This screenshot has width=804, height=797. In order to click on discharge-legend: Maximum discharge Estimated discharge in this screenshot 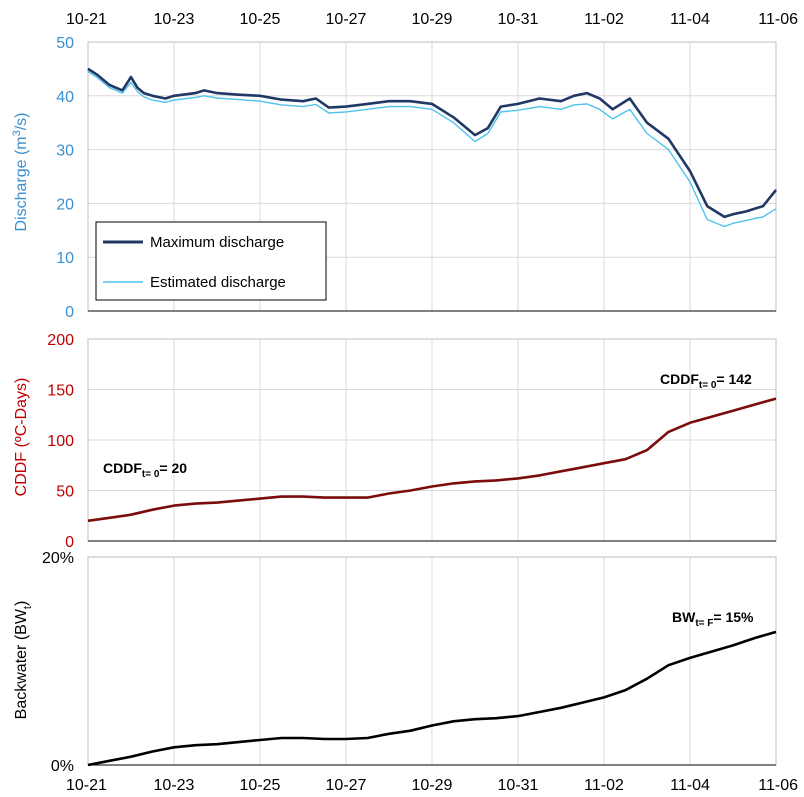, I will do `click(211, 261)`.